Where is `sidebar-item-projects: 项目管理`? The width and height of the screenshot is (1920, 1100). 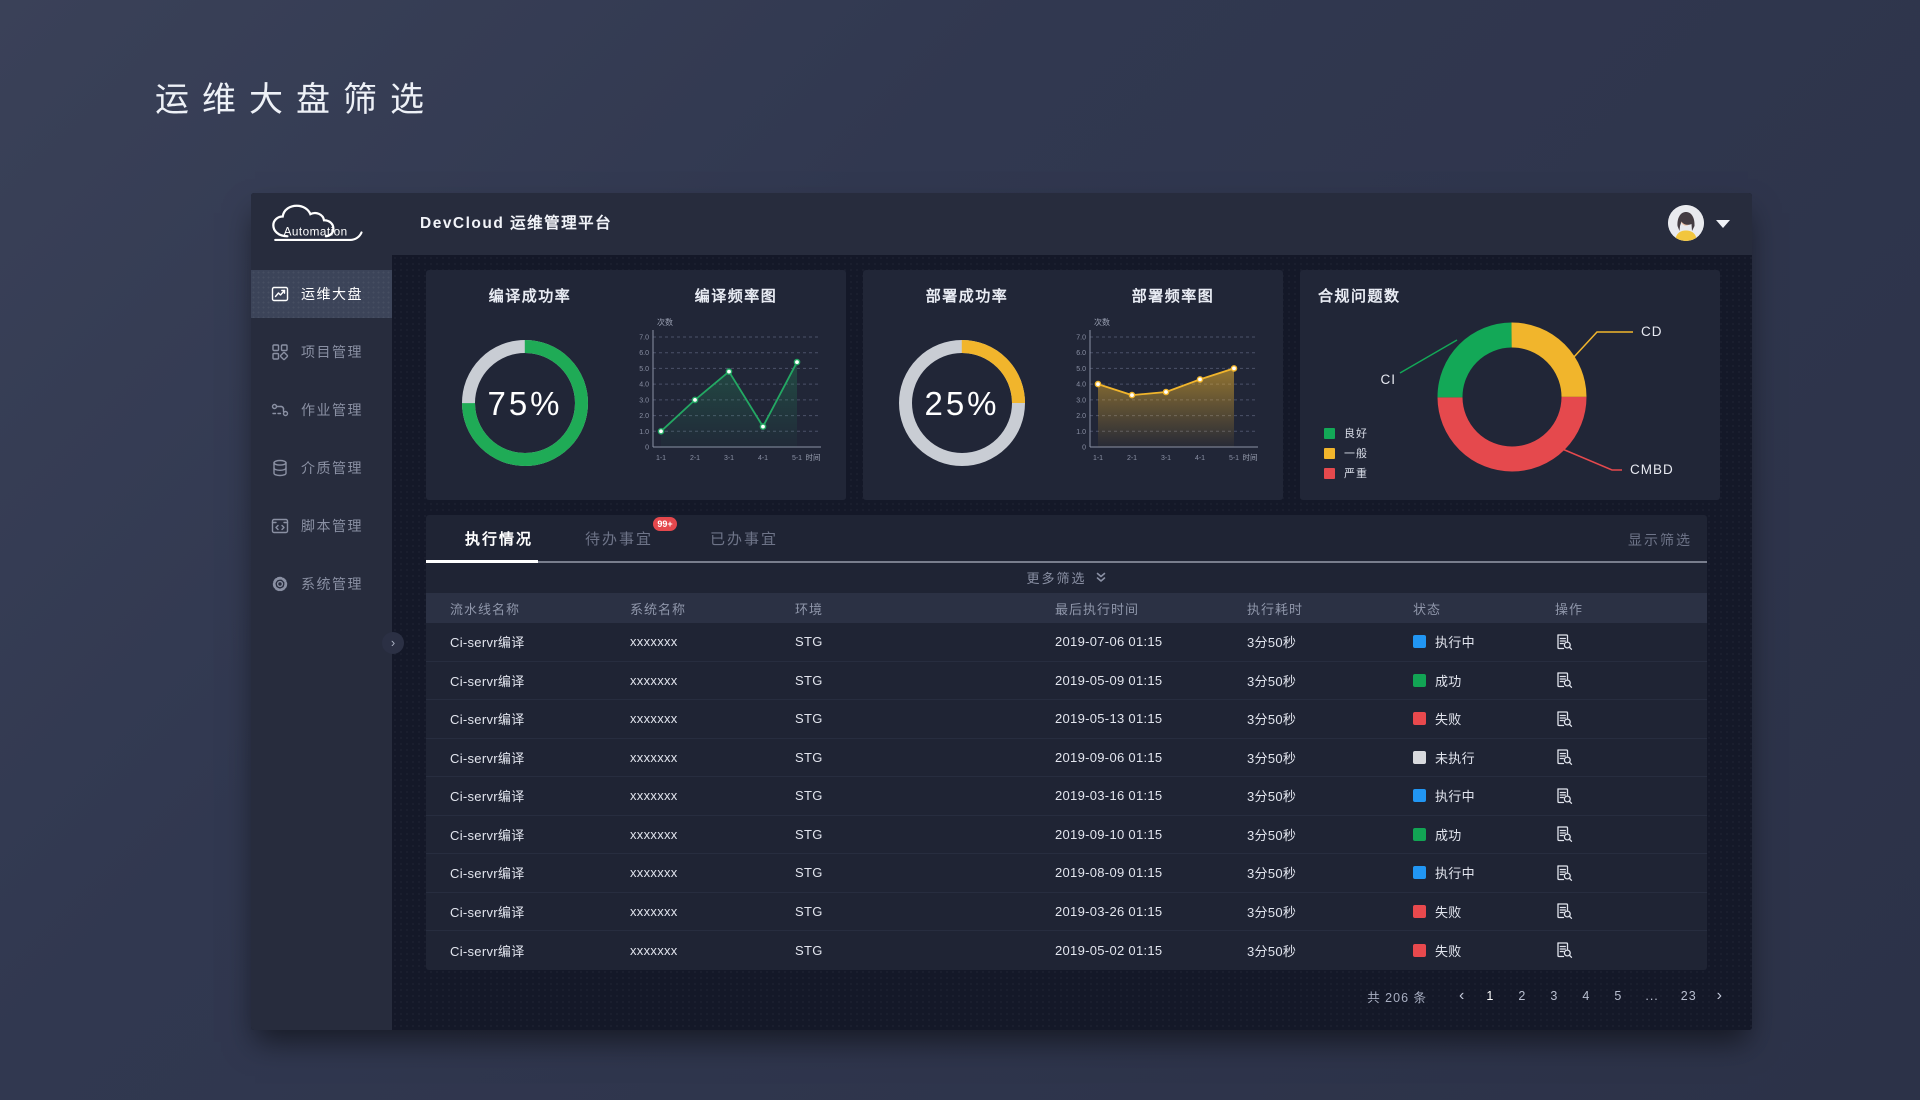
sidebar-item-projects: 项目管理 is located at coordinates (321, 352).